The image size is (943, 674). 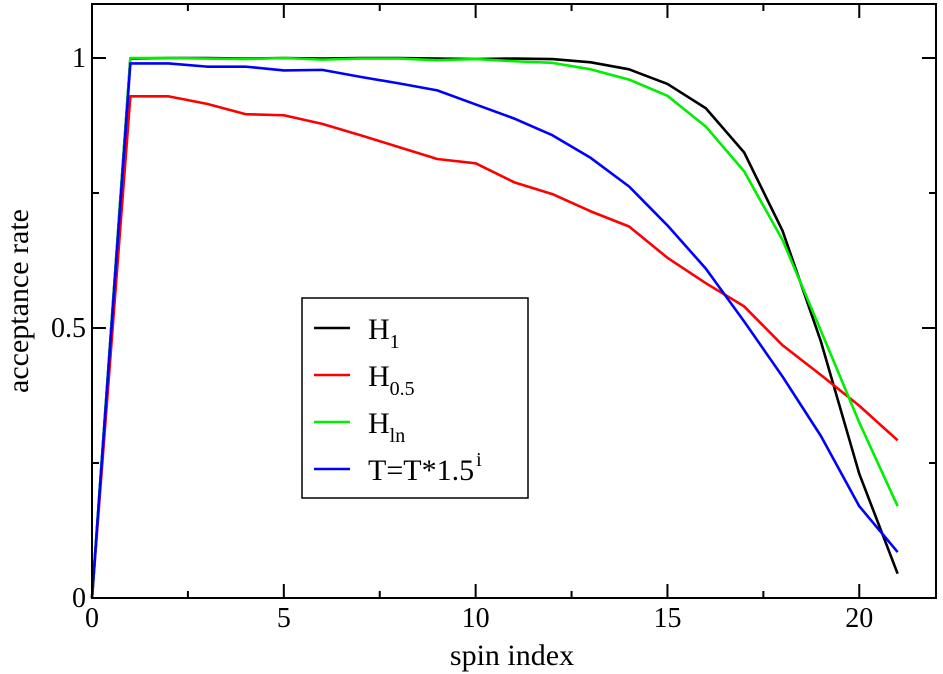 I want to click on legend-box, so click(x=415, y=398).